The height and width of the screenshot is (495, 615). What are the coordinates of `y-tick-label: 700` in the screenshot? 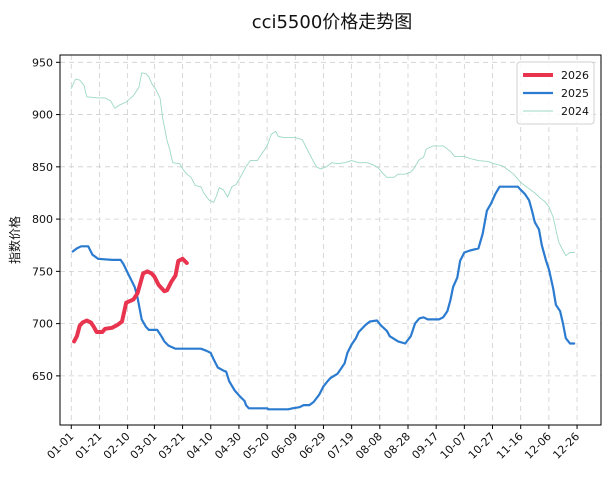 It's located at (42, 324).